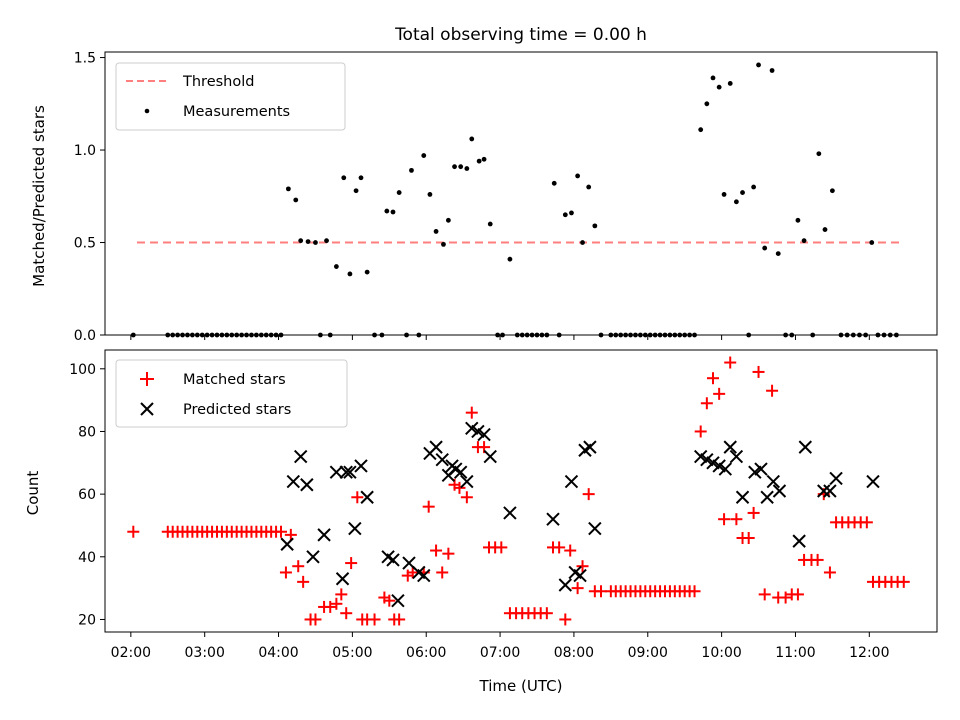 This screenshot has width=960, height=720. I want to click on ratio-legend-box, so click(230, 96).